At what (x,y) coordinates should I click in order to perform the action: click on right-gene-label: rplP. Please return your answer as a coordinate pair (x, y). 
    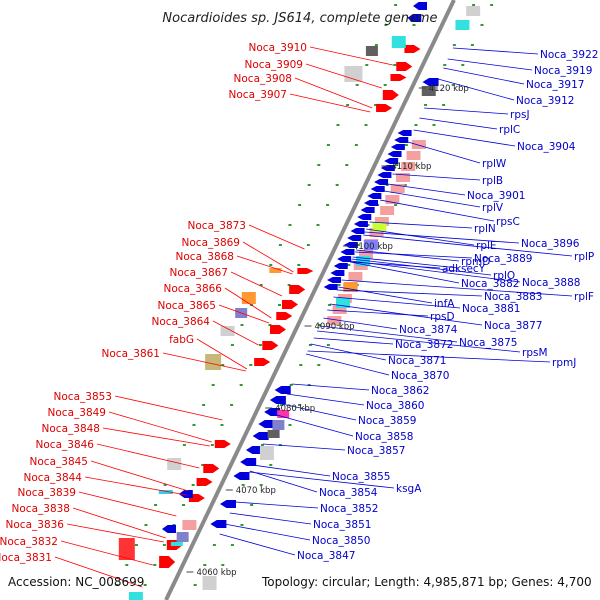
    Looking at the image, I should click on (584, 257).